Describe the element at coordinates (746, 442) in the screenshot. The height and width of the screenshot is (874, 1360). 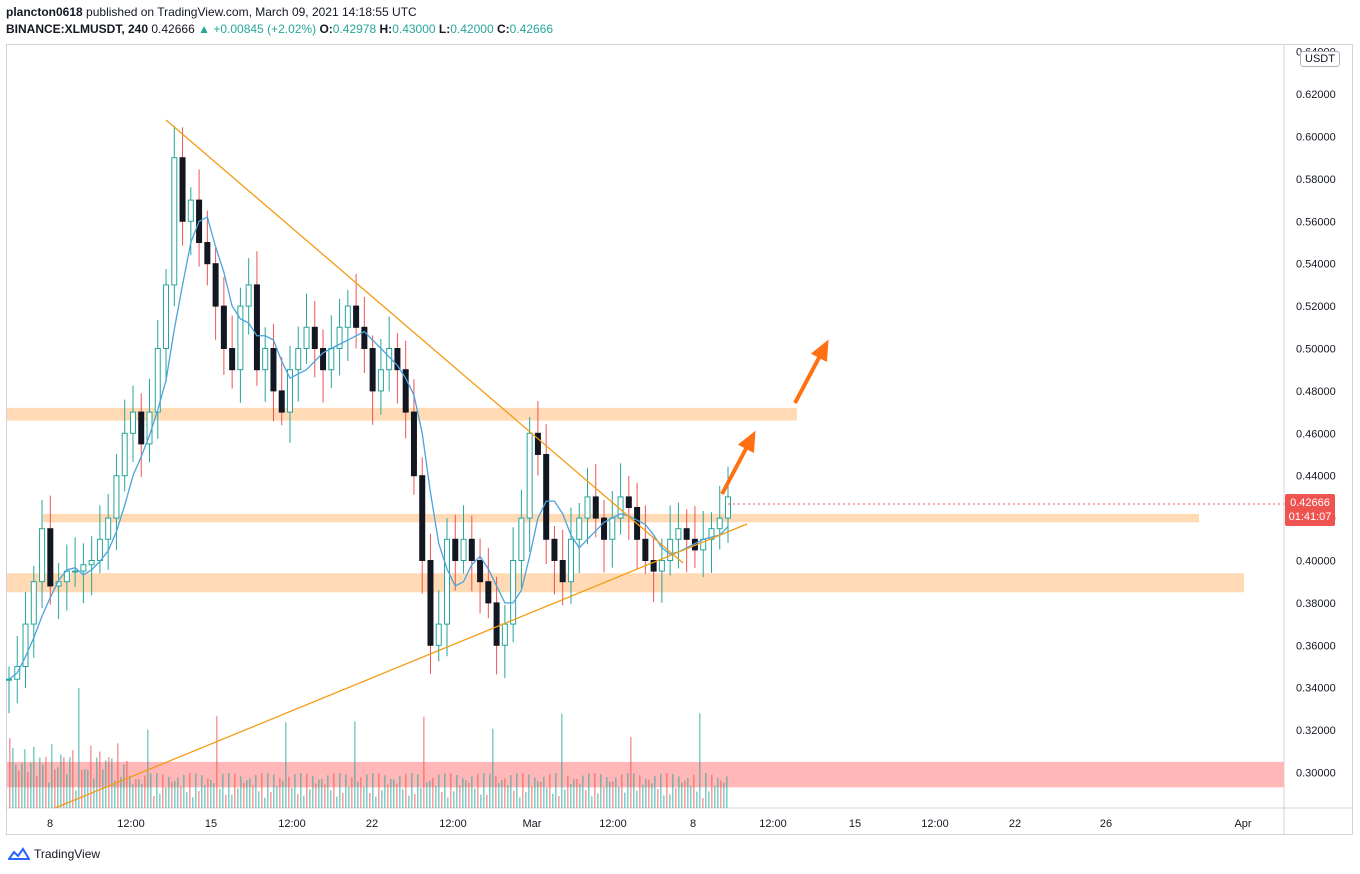
I see `arrow-lower-head` at that location.